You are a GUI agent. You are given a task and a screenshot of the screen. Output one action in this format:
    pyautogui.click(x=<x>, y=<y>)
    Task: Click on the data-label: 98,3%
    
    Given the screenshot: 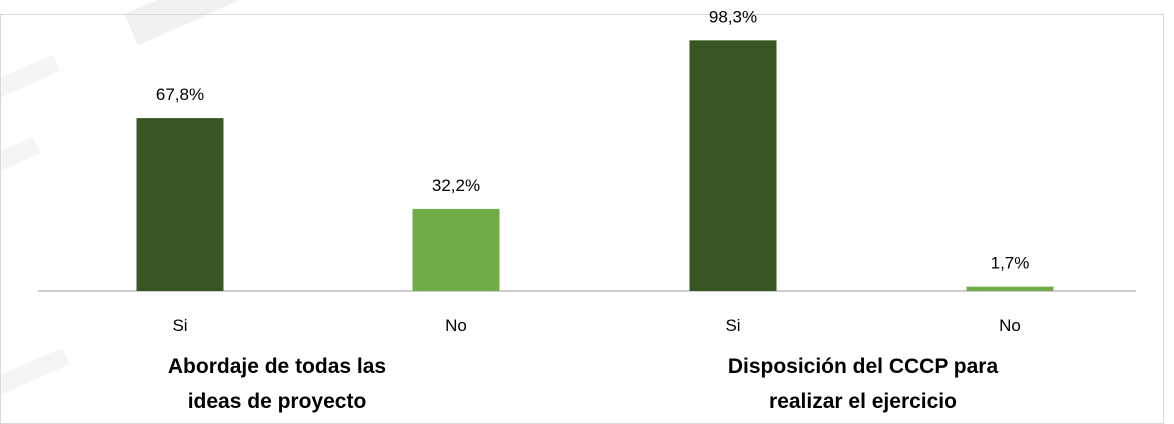 What is the action you would take?
    pyautogui.click(x=733, y=16)
    